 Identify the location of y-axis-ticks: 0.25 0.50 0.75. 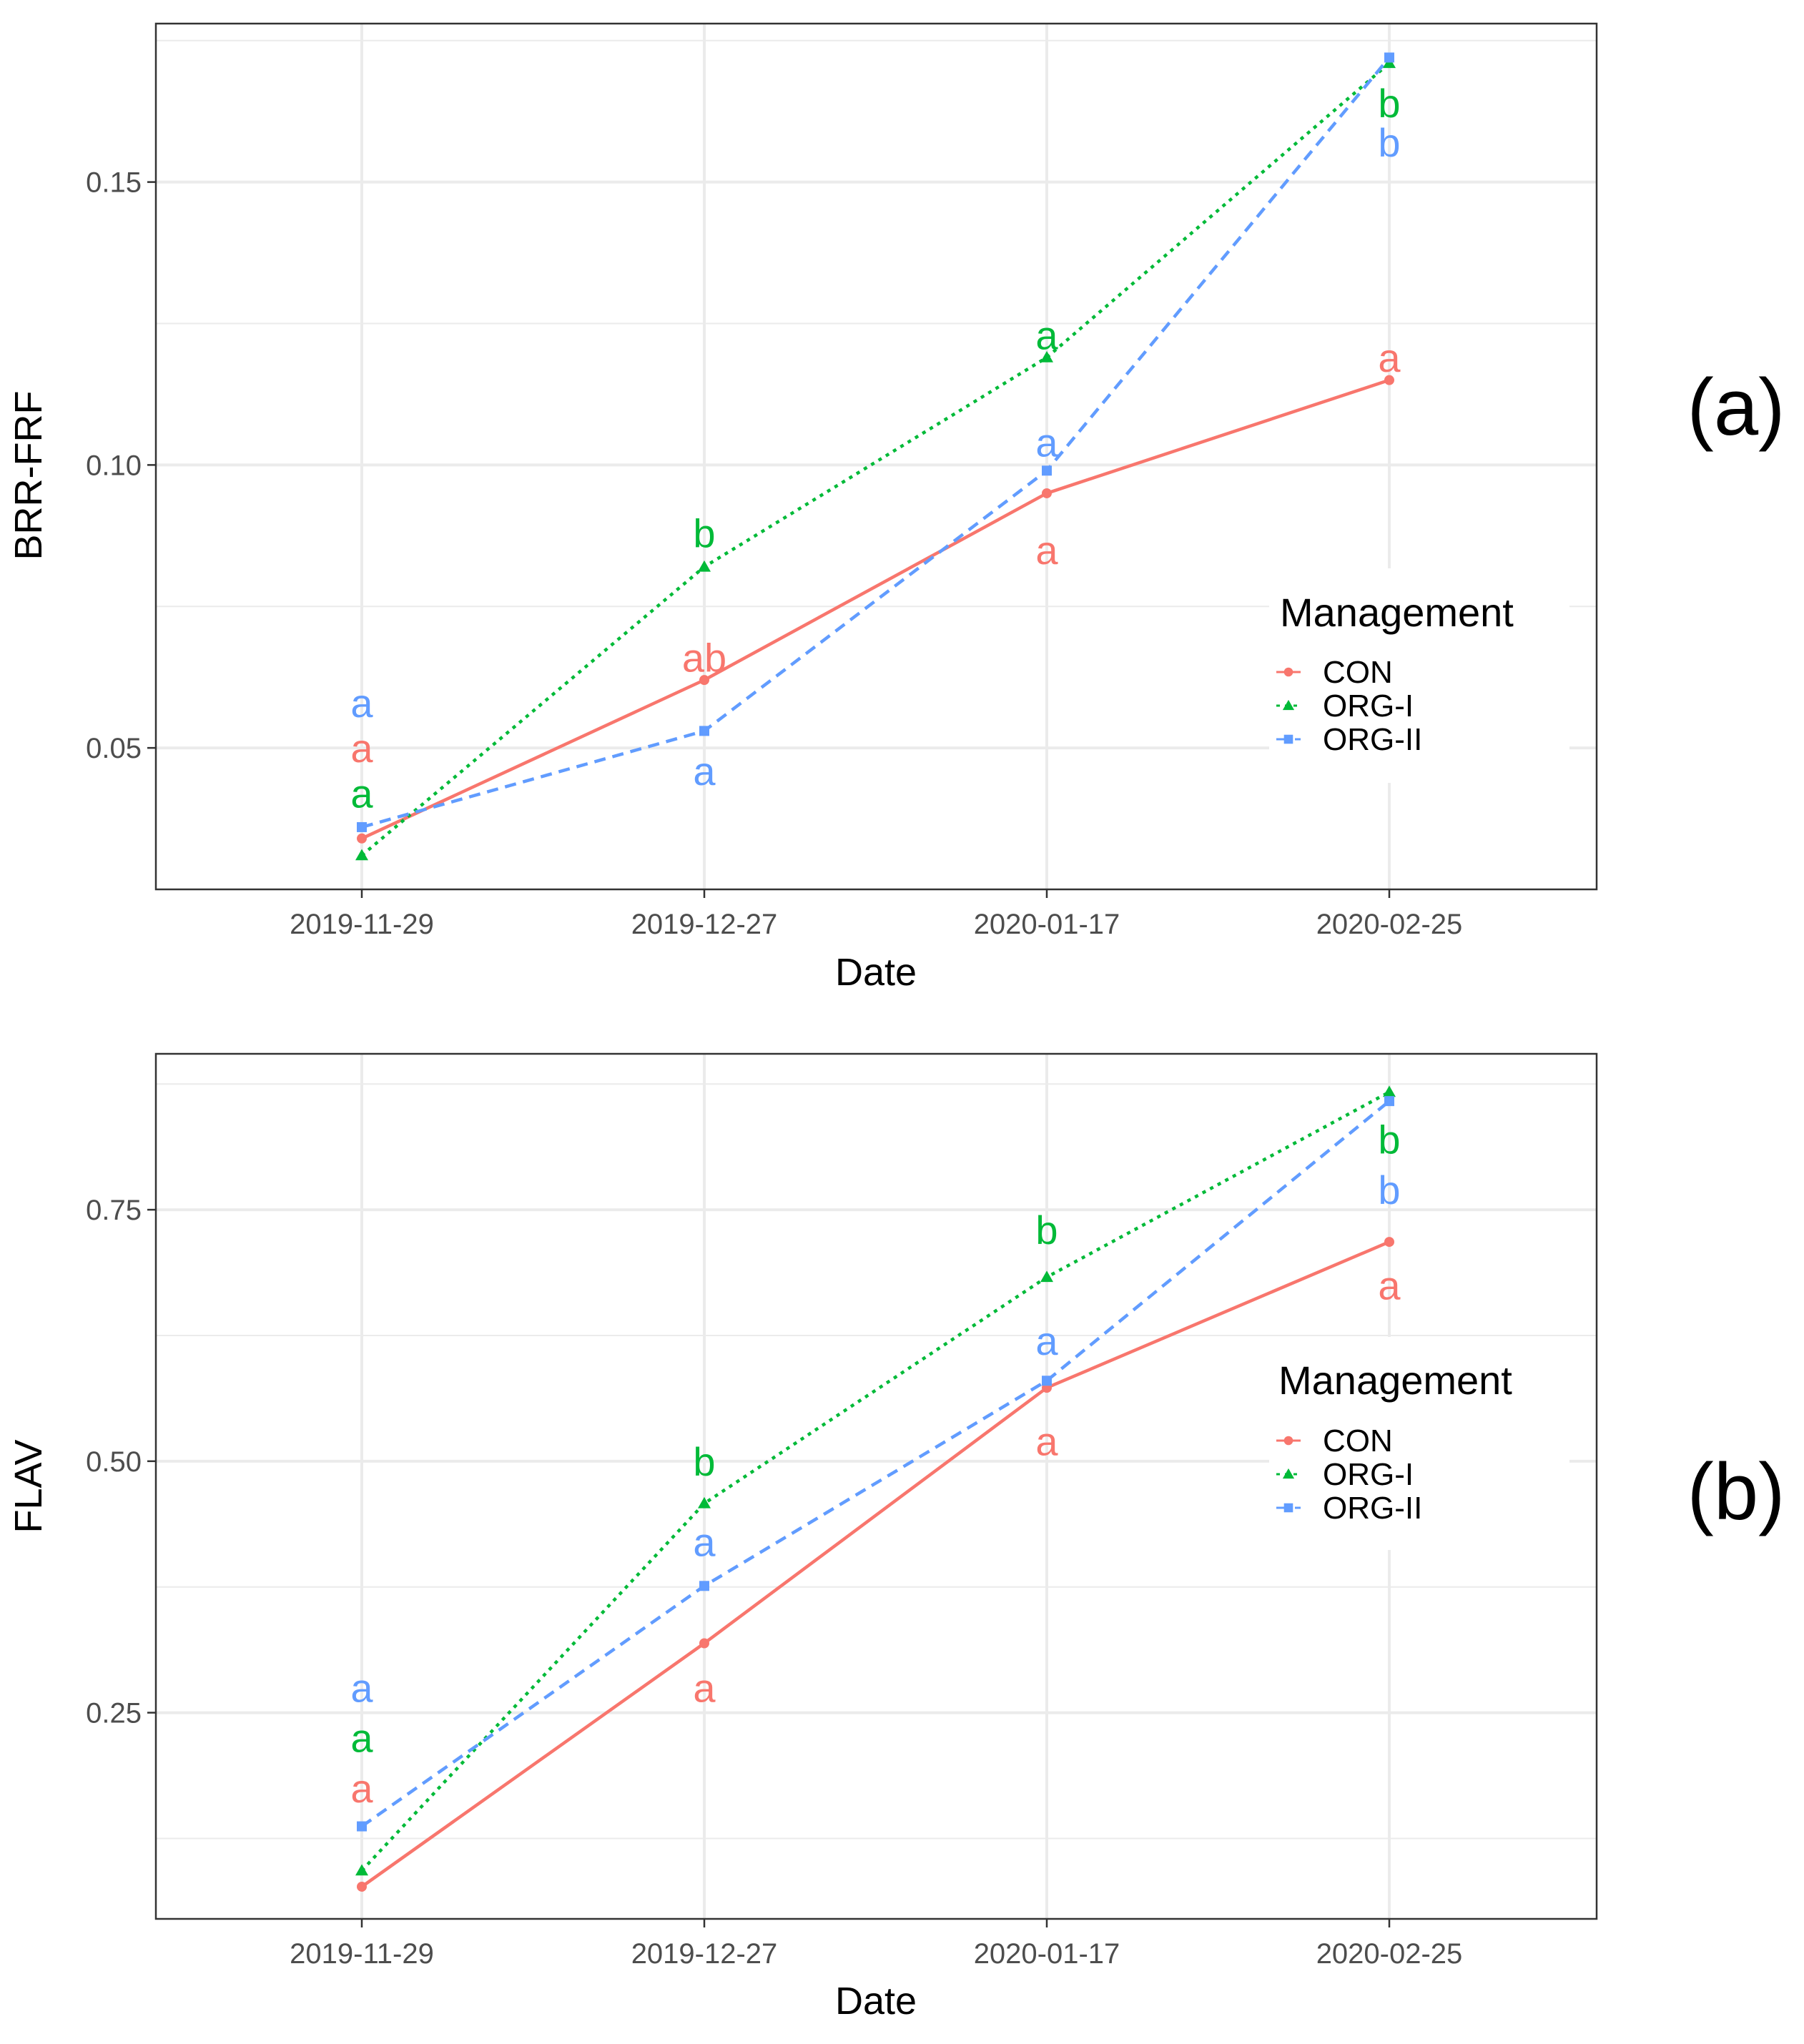
(121, 1462).